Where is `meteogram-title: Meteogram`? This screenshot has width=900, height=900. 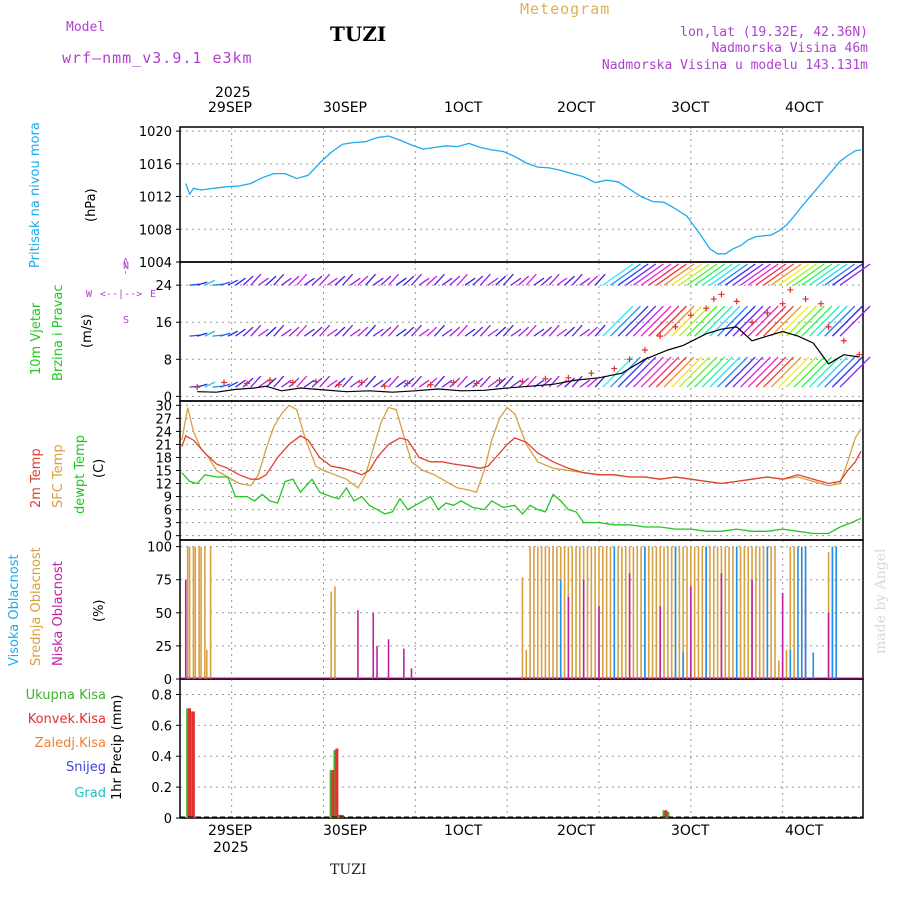 meteogram-title: Meteogram is located at coordinates (565, 9).